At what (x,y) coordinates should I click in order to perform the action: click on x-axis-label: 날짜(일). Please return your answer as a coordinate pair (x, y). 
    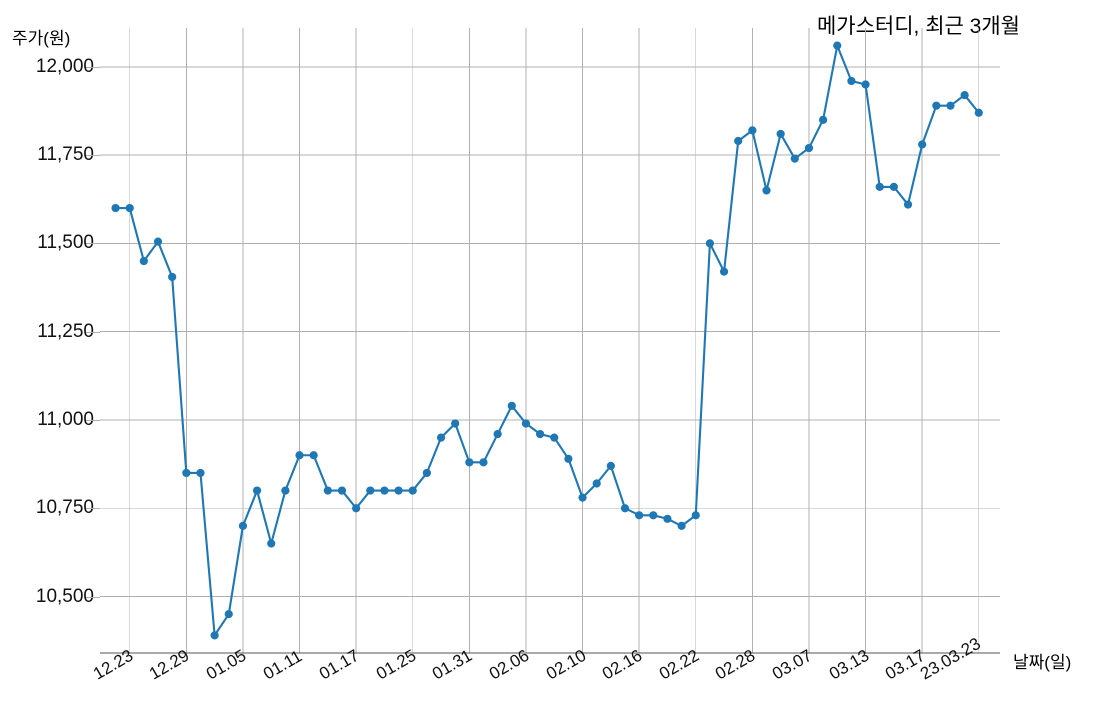
    Looking at the image, I should click on (1042, 662).